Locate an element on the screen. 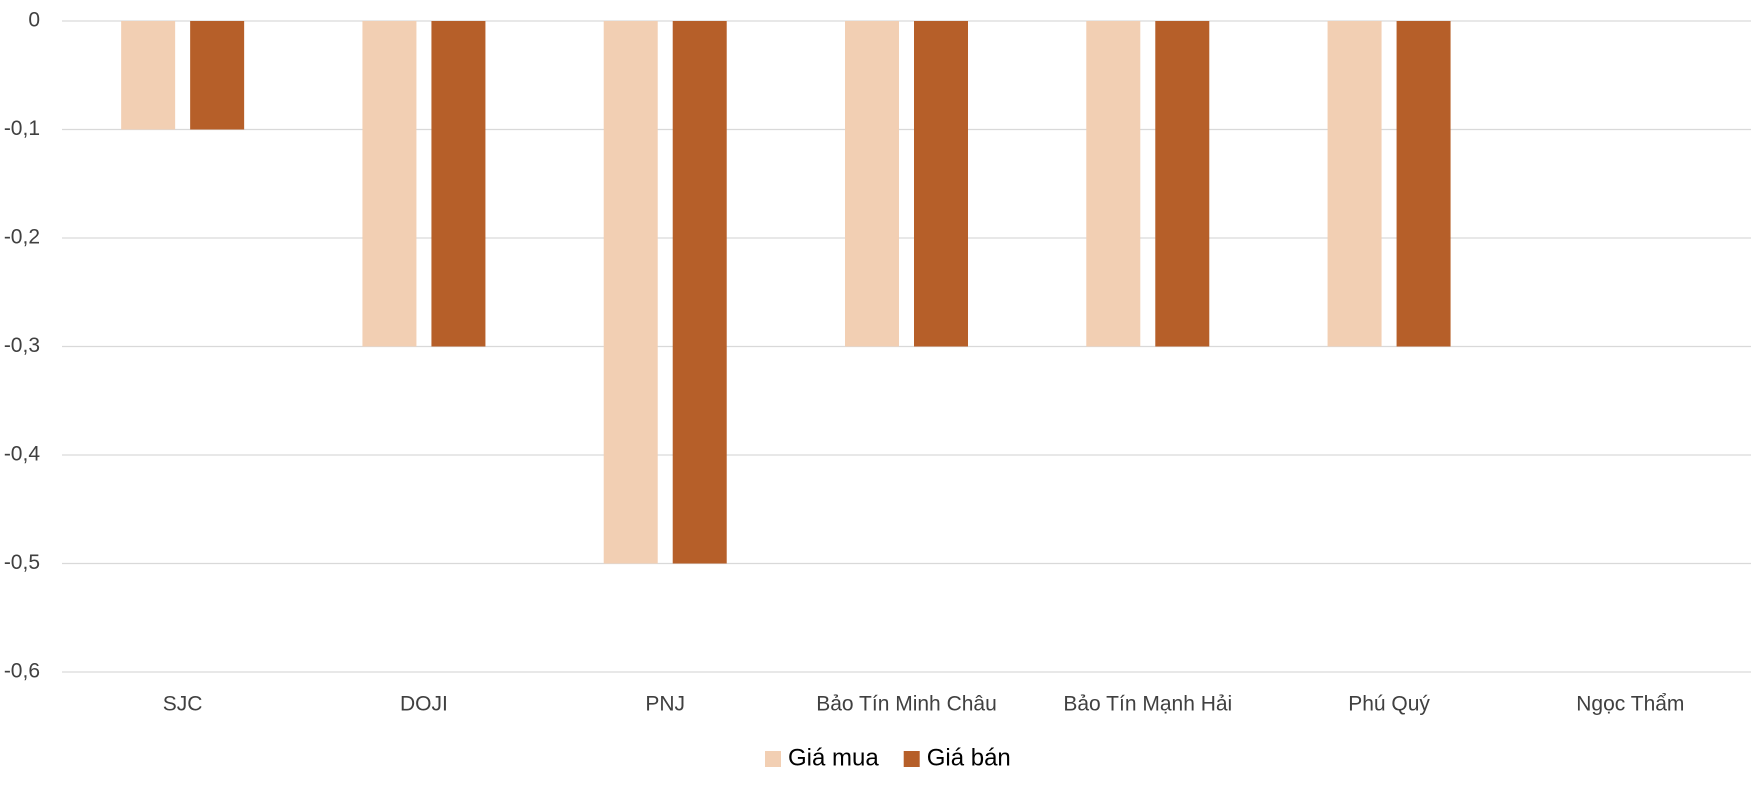 Image resolution: width=1762 pixels, height=788 pixels. x-tick-label: Bảo Tín Mạnh Hải is located at coordinates (1147, 704).